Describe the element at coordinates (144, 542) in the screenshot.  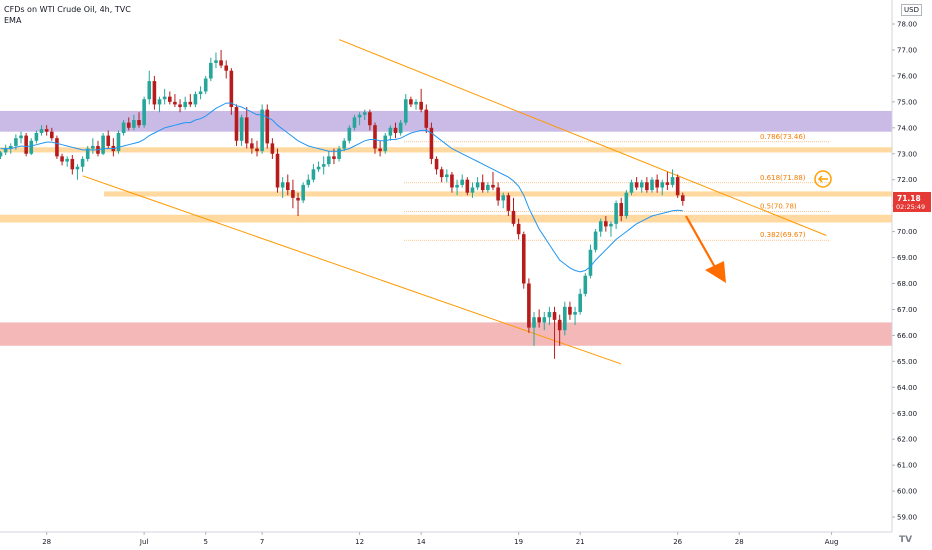
I see `x-tick-label: Jul` at that location.